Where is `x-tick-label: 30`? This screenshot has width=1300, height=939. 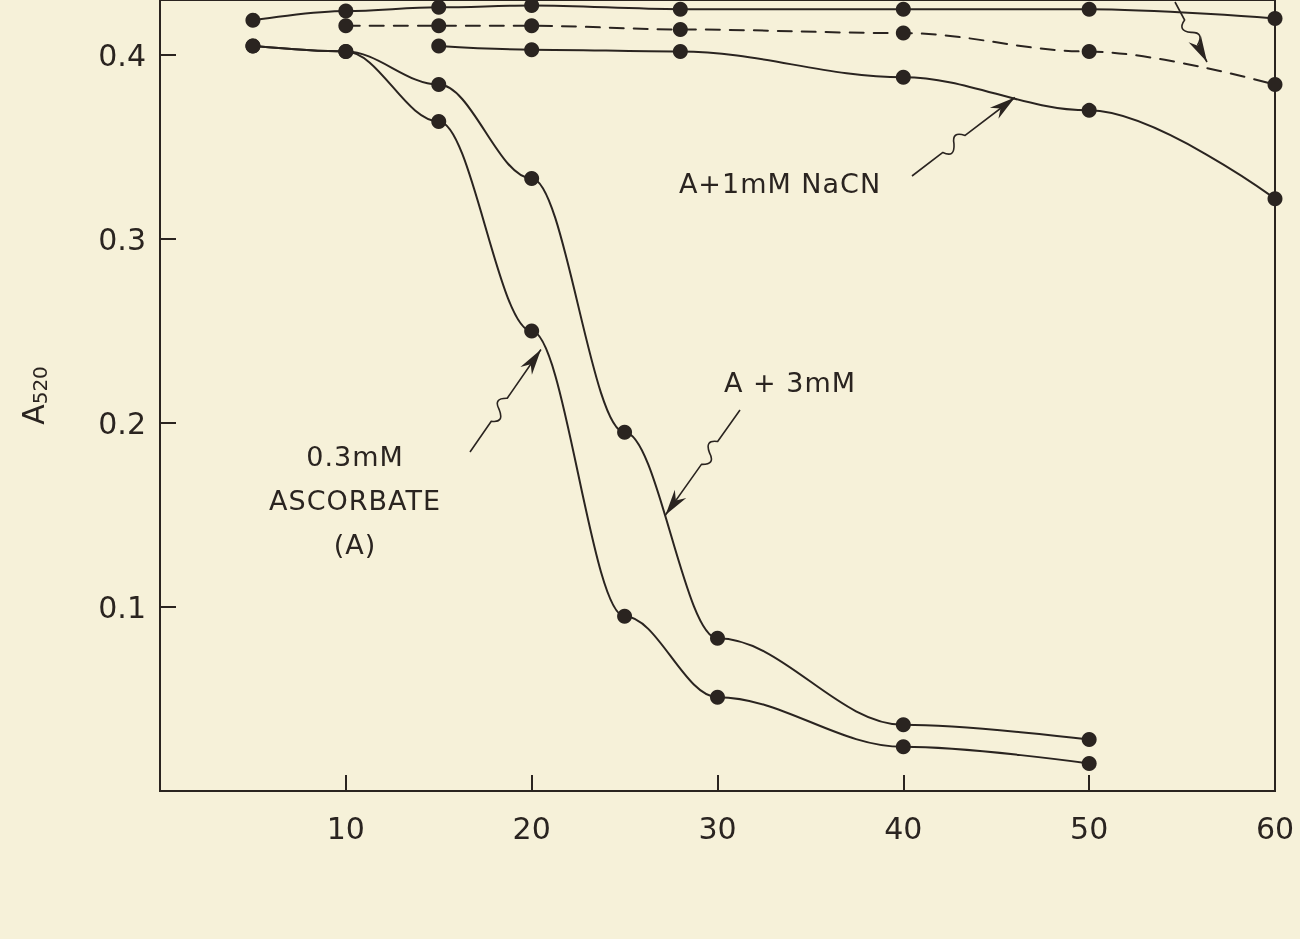
x-tick-label: 30 is located at coordinates (717, 828).